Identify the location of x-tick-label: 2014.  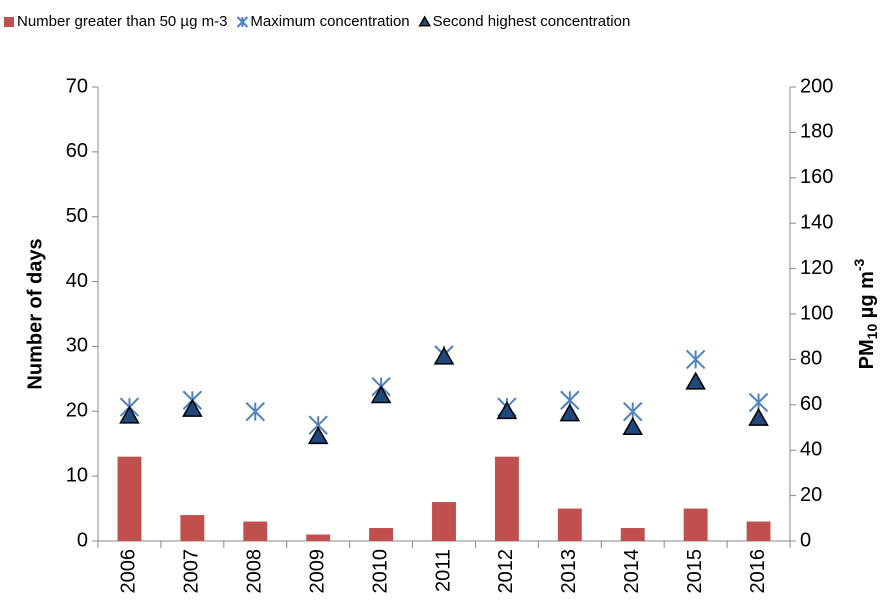
(632, 571).